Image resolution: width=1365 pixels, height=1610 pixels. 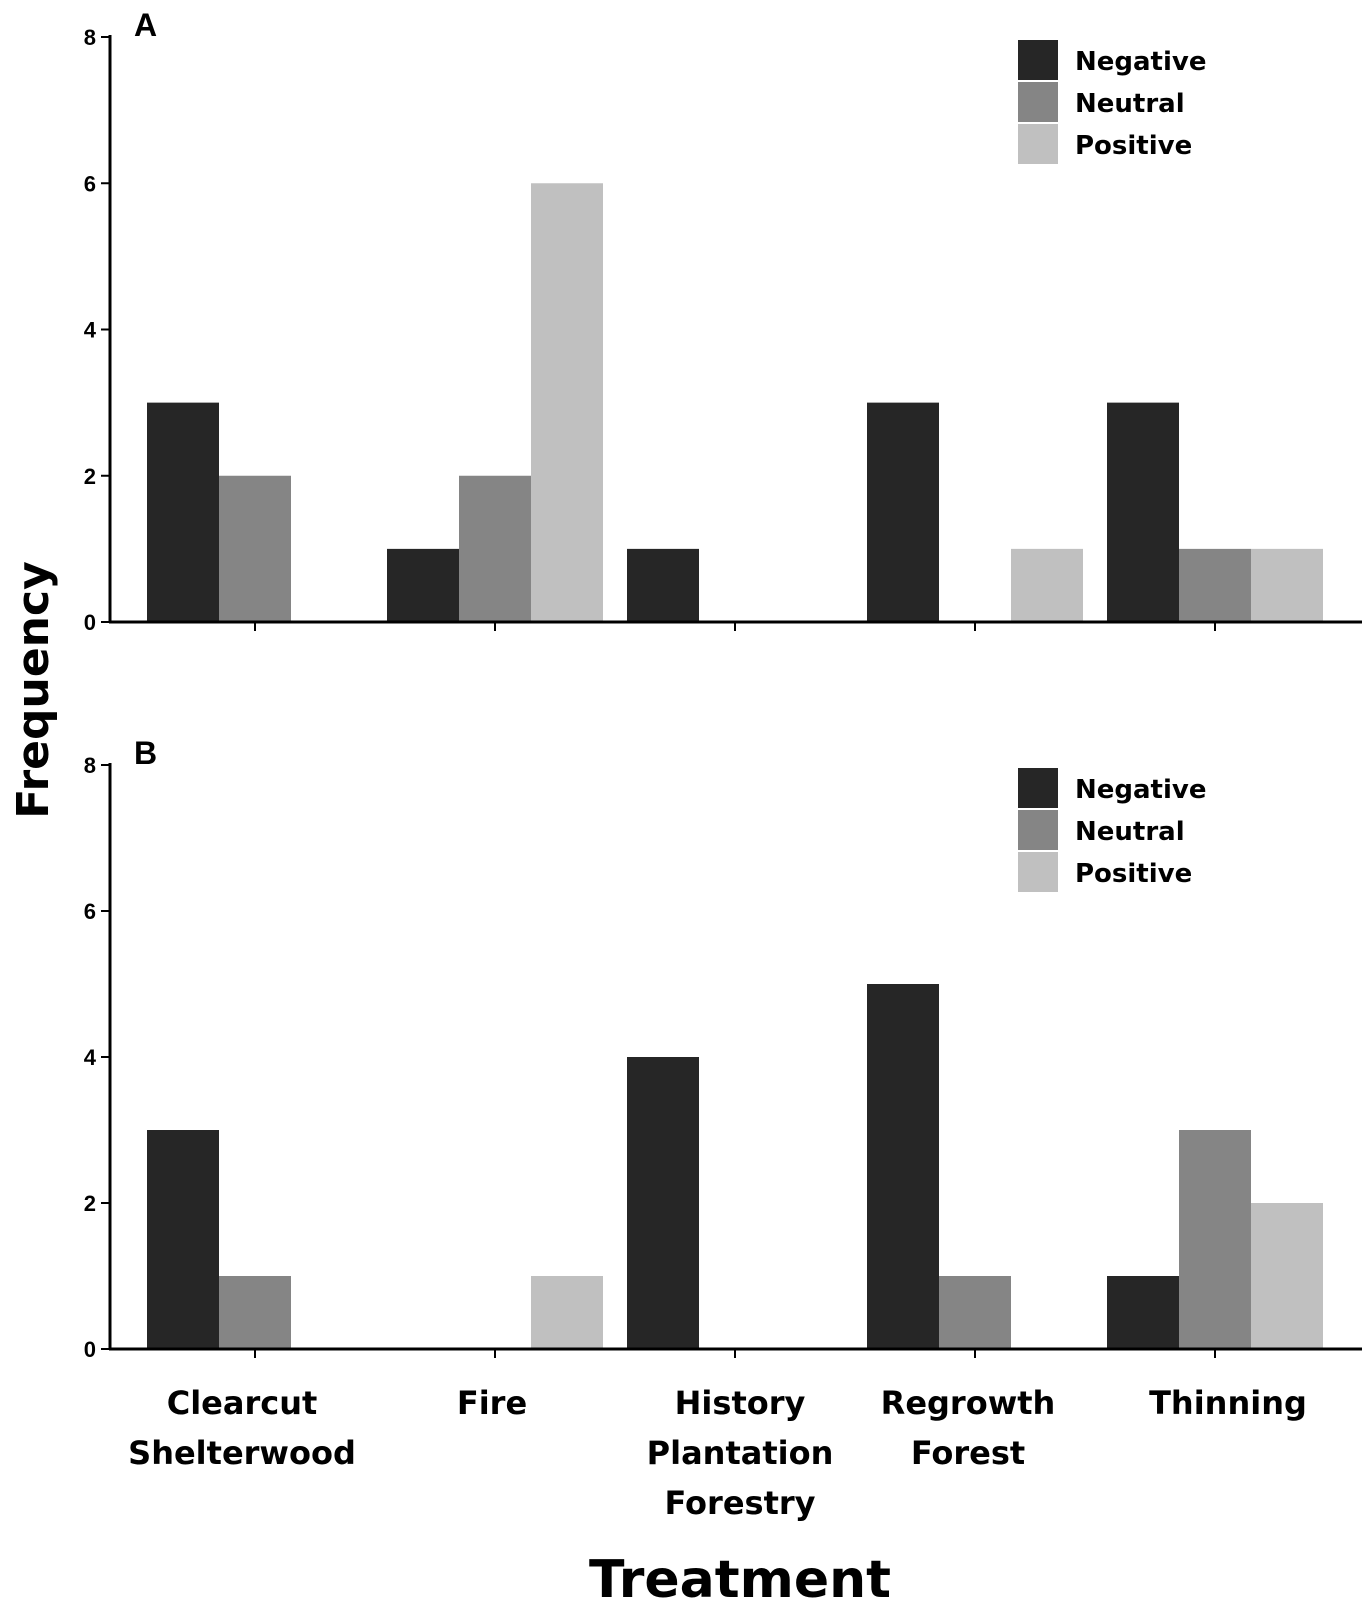 I want to click on y-tick-label-a: 4, so click(x=90, y=330).